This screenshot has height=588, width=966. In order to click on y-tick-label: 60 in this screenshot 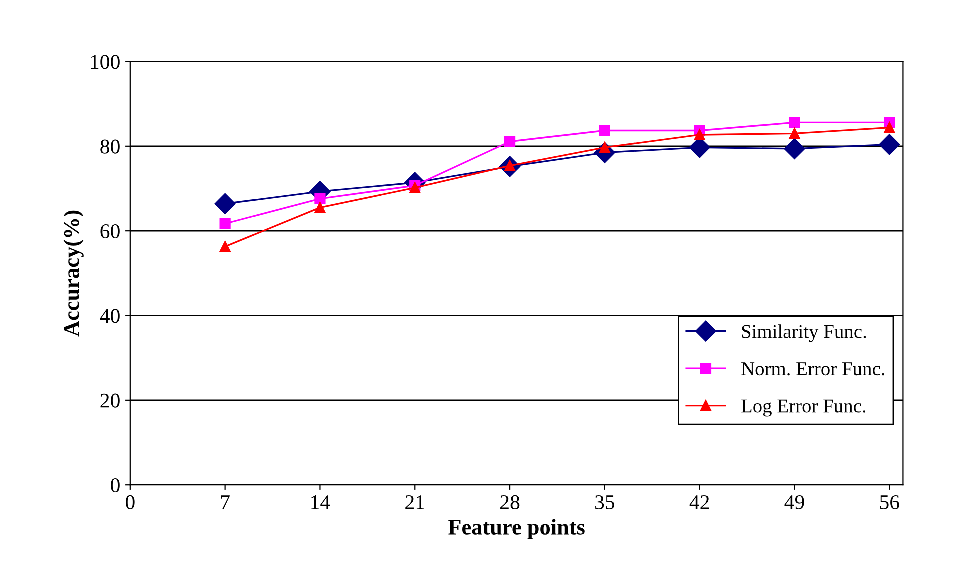, I will do `click(110, 231)`.